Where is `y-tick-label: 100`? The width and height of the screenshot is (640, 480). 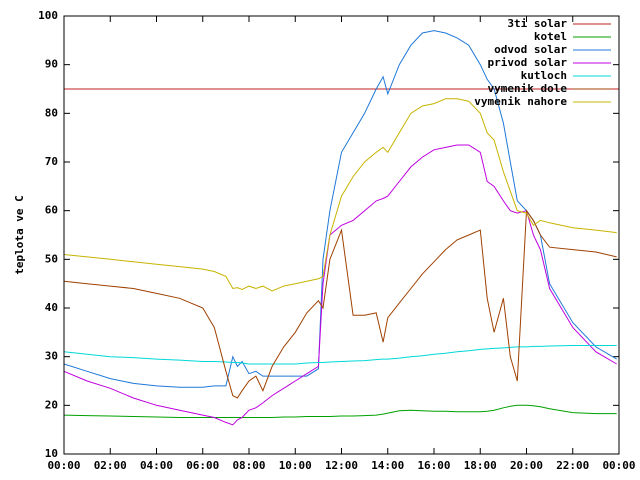
y-tick-label: 100 is located at coordinates (48, 15).